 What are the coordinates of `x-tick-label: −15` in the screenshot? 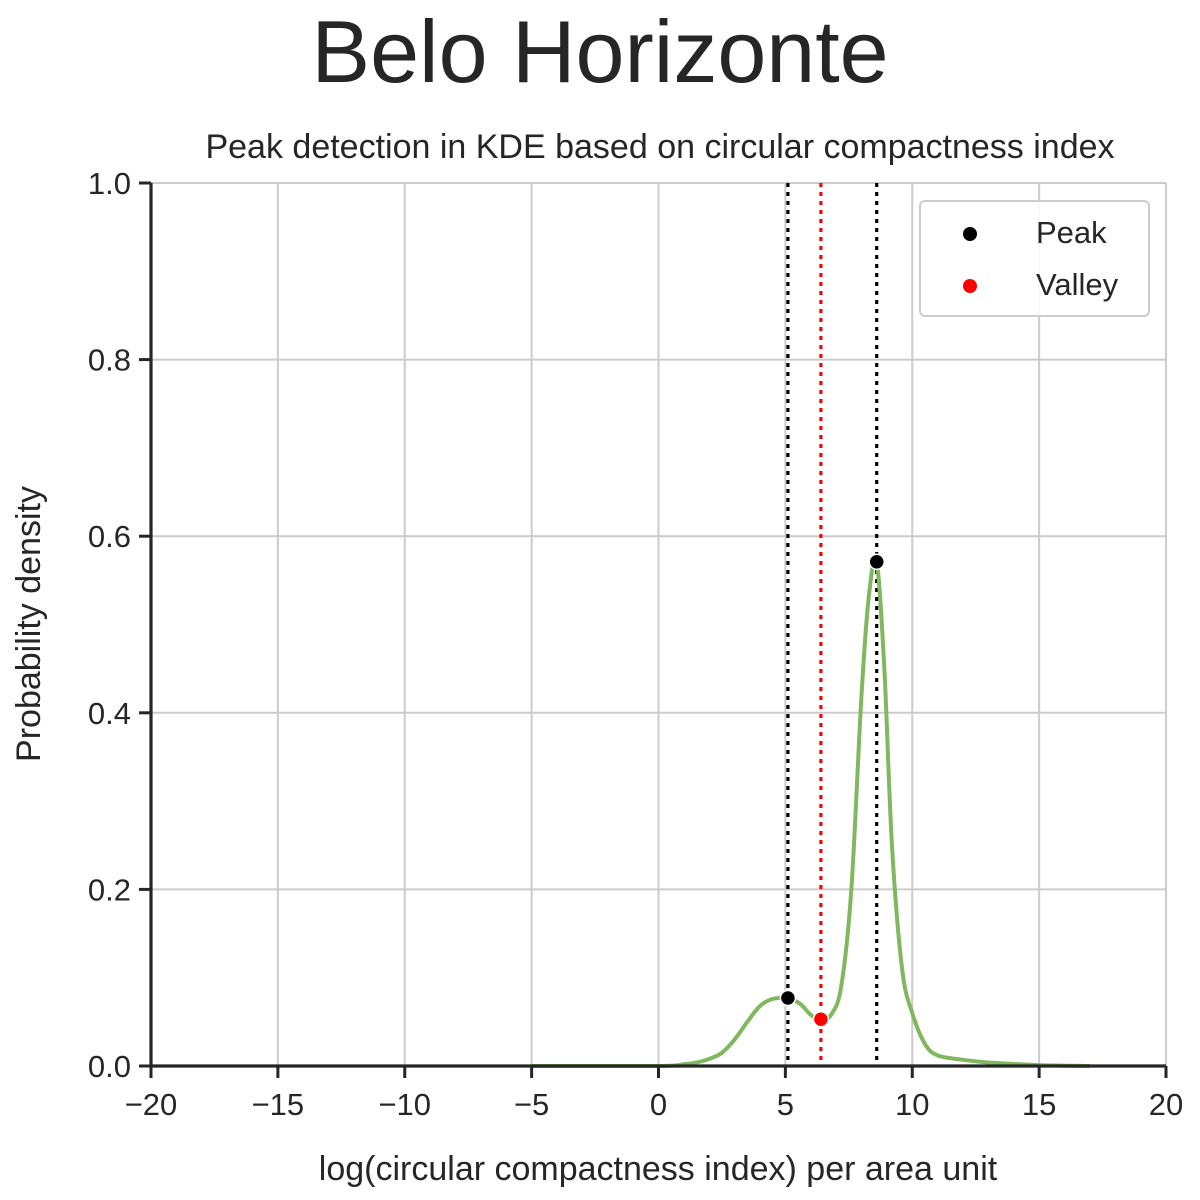 It's located at (278, 1104).